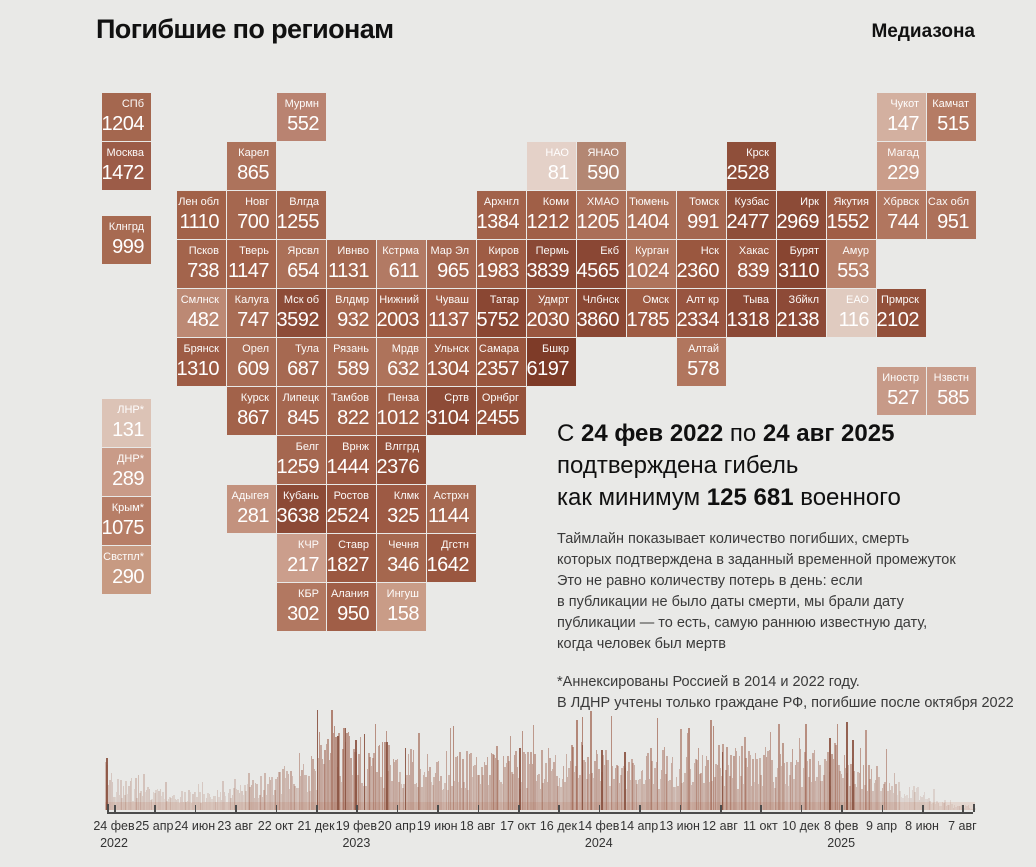 The height and width of the screenshot is (867, 1036). What do you see at coordinates (251, 313) in the screenshot?
I see `region-tile: Калуга 747` at bounding box center [251, 313].